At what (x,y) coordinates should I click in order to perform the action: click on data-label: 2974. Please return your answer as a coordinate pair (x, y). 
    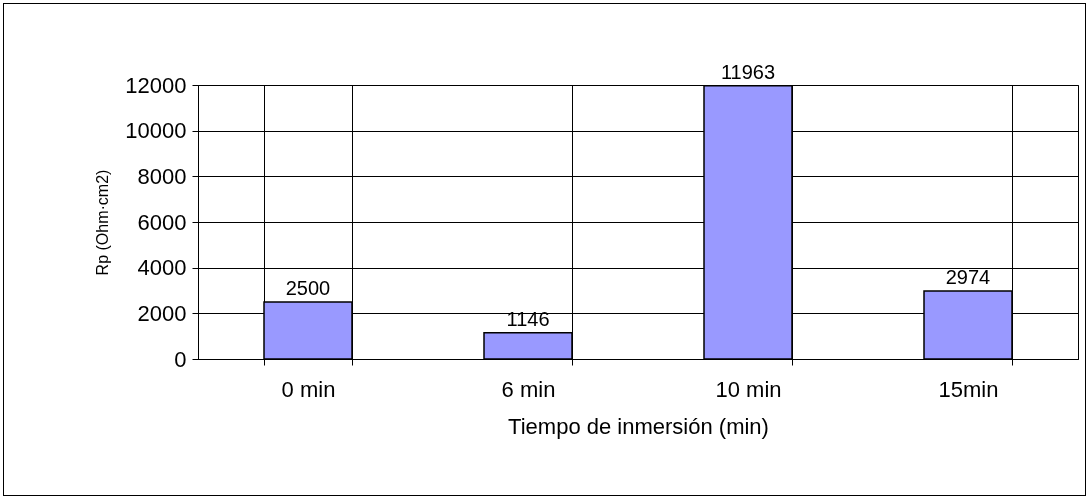
    Looking at the image, I should click on (968, 277).